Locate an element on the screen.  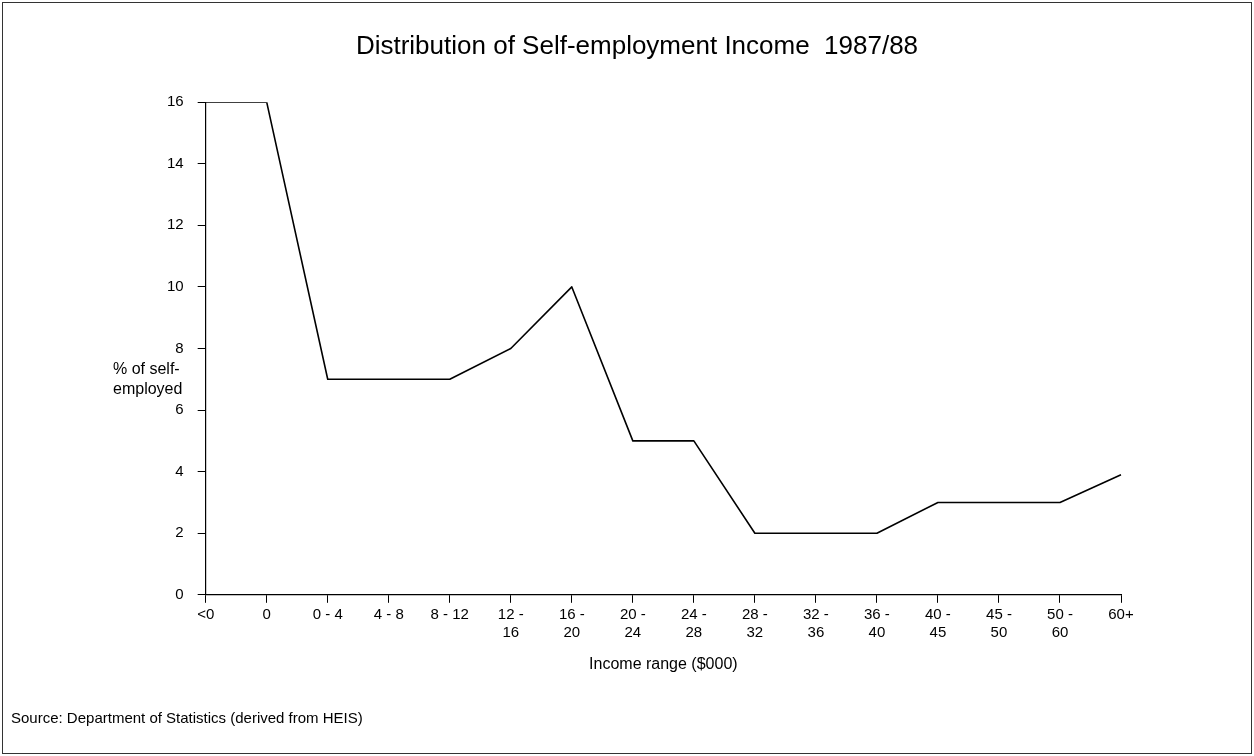
x-tick-label: 16 - 20 is located at coordinates (571, 622).